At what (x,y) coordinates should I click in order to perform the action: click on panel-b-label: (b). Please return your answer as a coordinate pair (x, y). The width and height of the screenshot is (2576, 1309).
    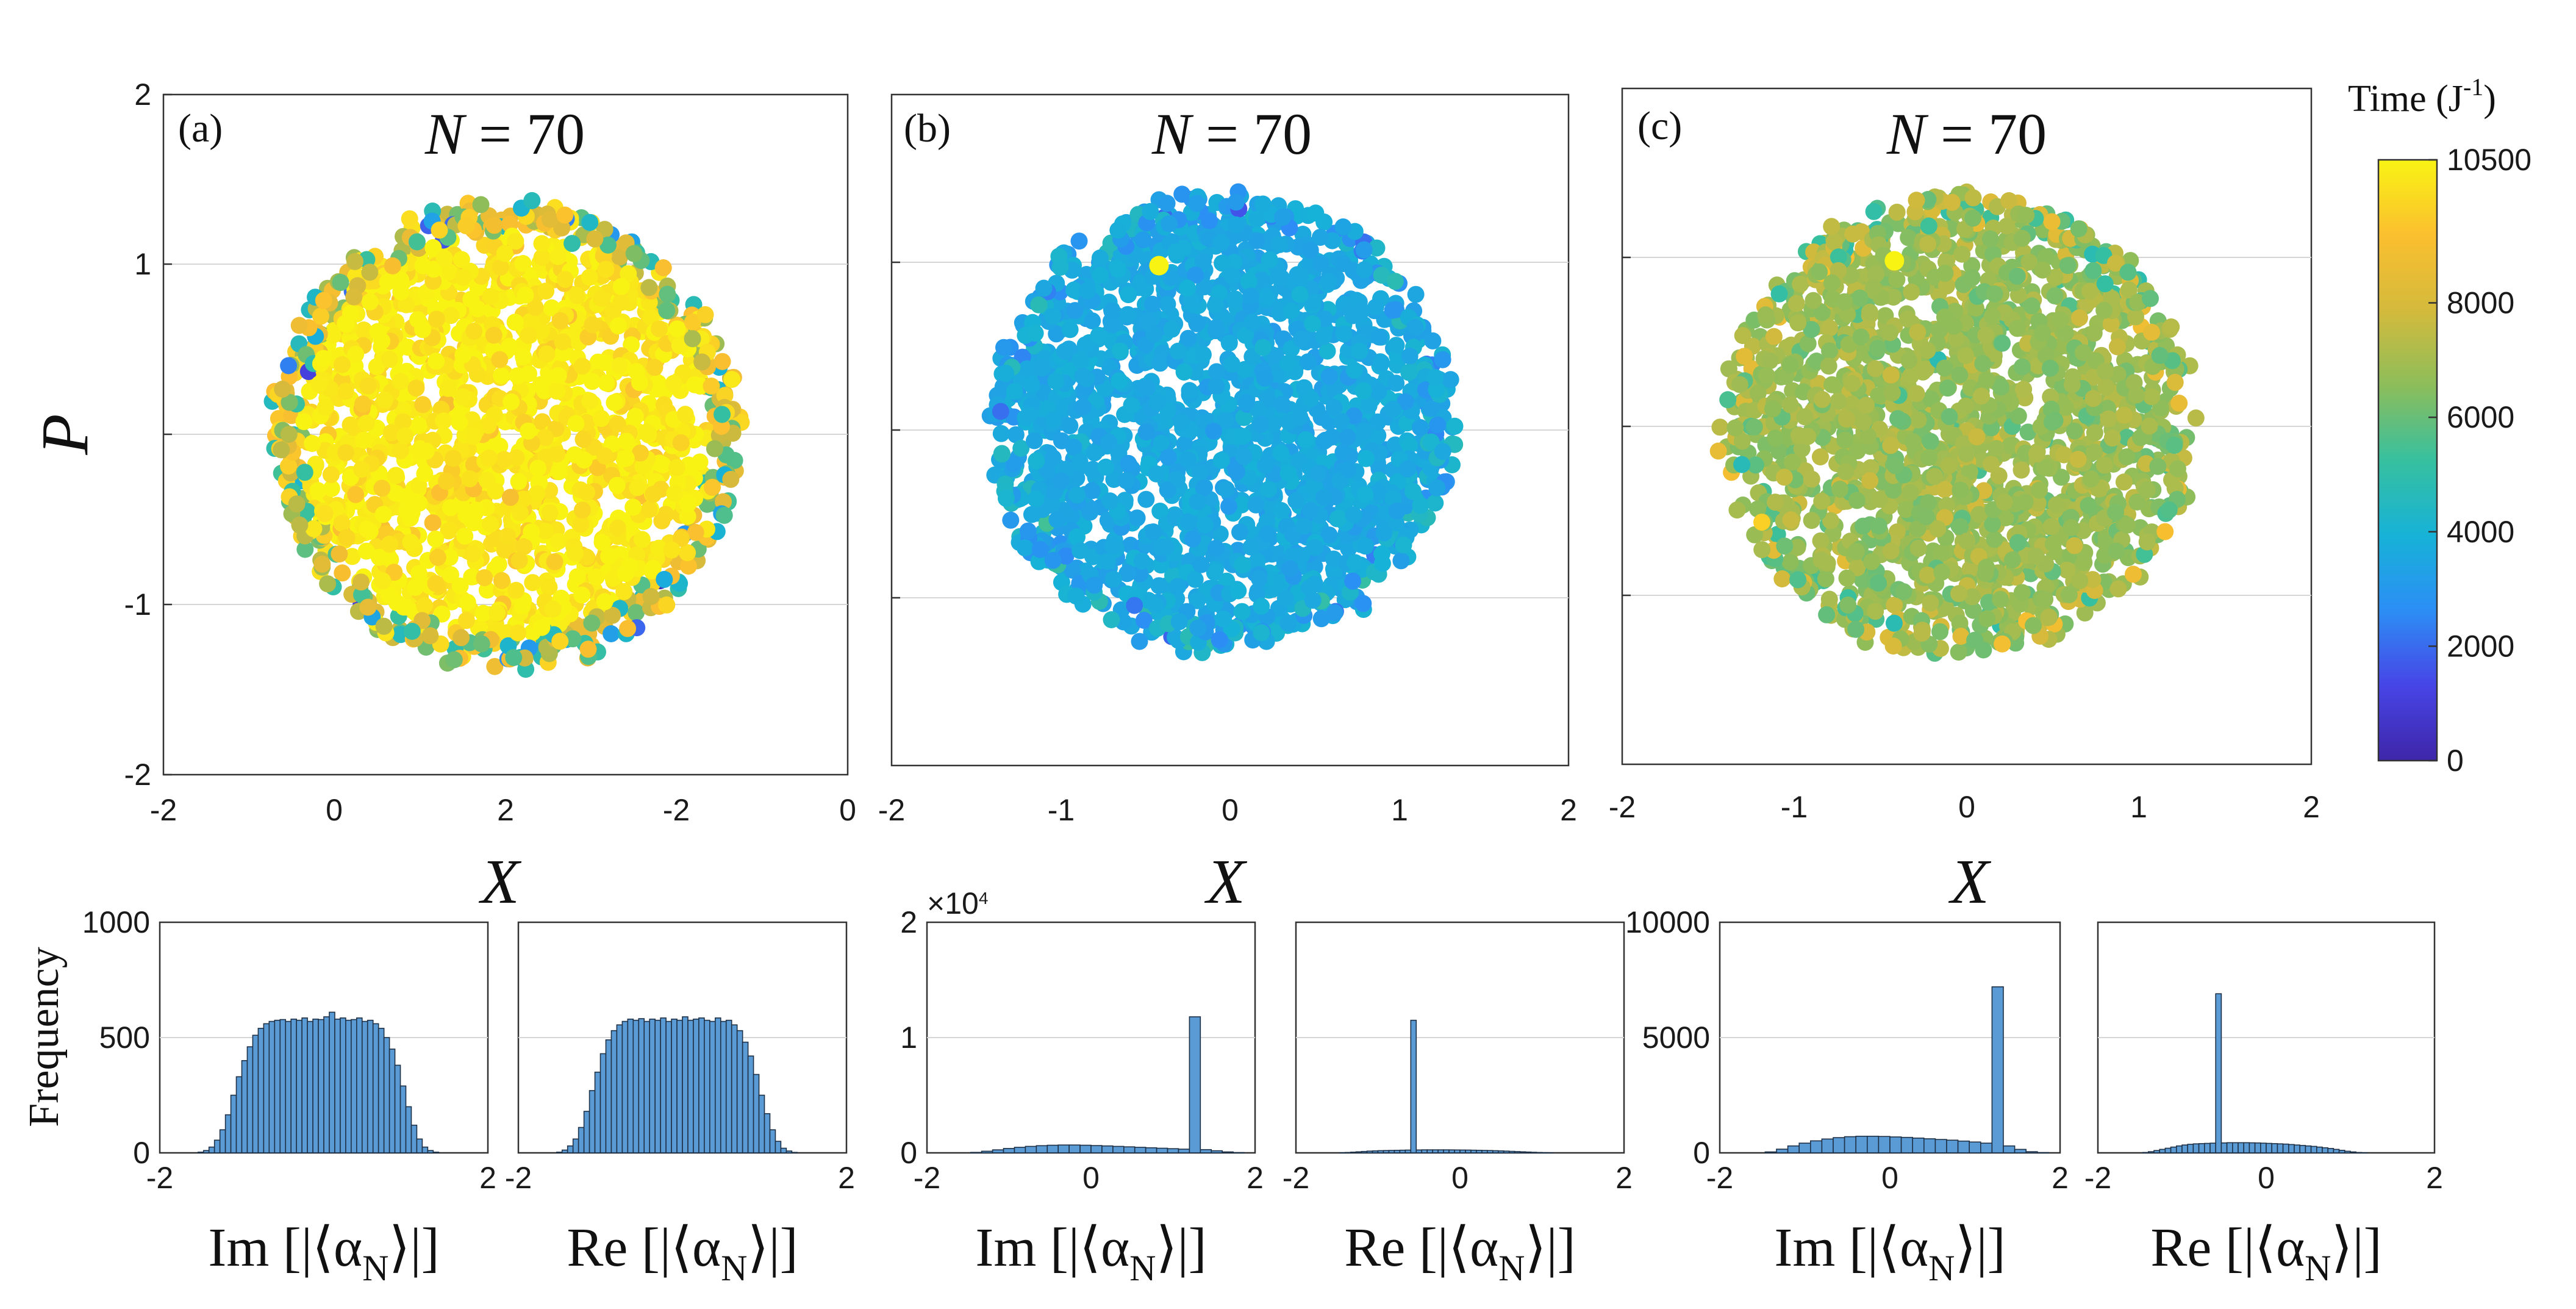
    Looking at the image, I should click on (927, 129).